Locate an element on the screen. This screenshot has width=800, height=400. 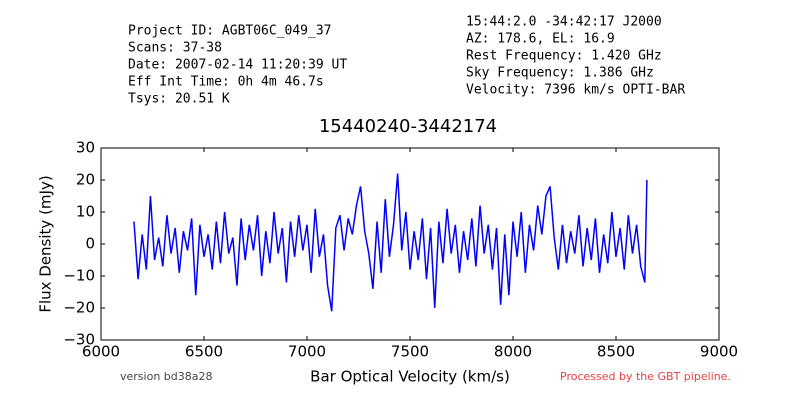
x-tick-label: 6500 is located at coordinates (204, 352).